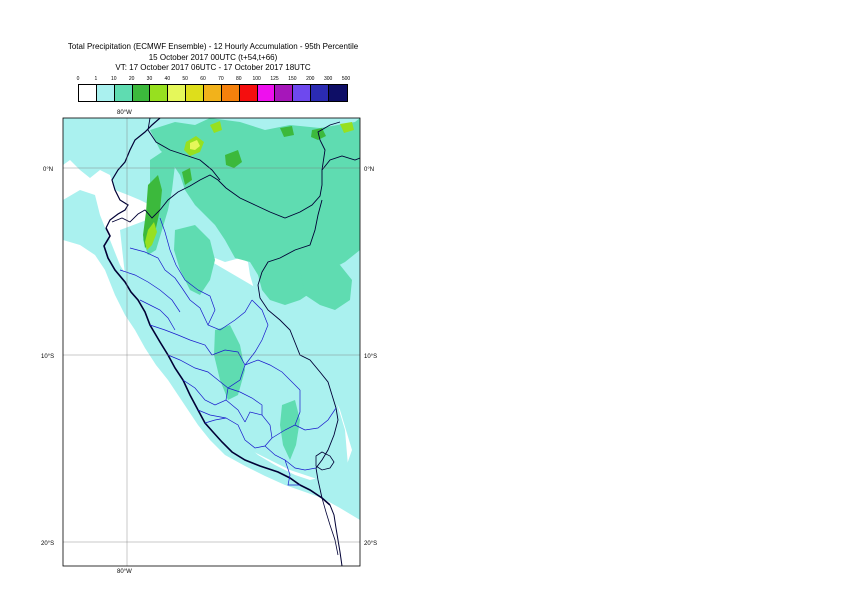 The height and width of the screenshot is (596, 842). Describe the element at coordinates (239, 79) in the screenshot. I see `legend-tick-label: 80` at that location.